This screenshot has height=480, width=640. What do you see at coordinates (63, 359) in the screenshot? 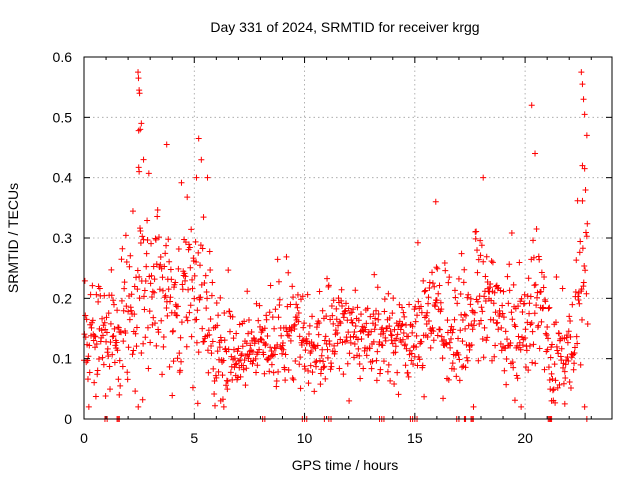
I see `y-tick-label: 0.1` at bounding box center [63, 359].